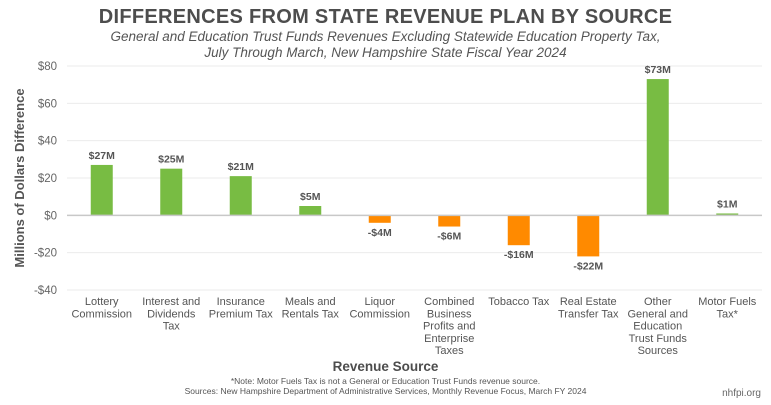 This screenshot has width=771, height=405. I want to click on x-tick-label: Interest and Dividends Tax, so click(171, 314).